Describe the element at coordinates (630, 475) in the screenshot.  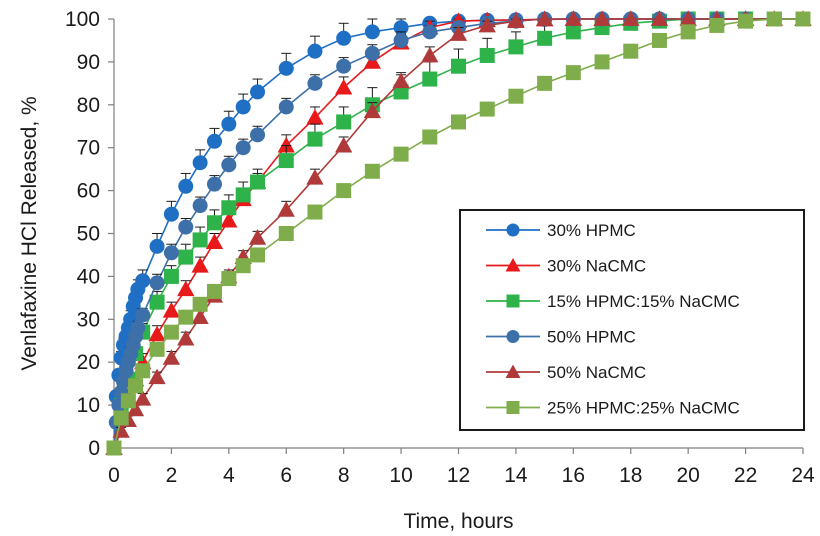
I see `x-tick-label: 18` at that location.